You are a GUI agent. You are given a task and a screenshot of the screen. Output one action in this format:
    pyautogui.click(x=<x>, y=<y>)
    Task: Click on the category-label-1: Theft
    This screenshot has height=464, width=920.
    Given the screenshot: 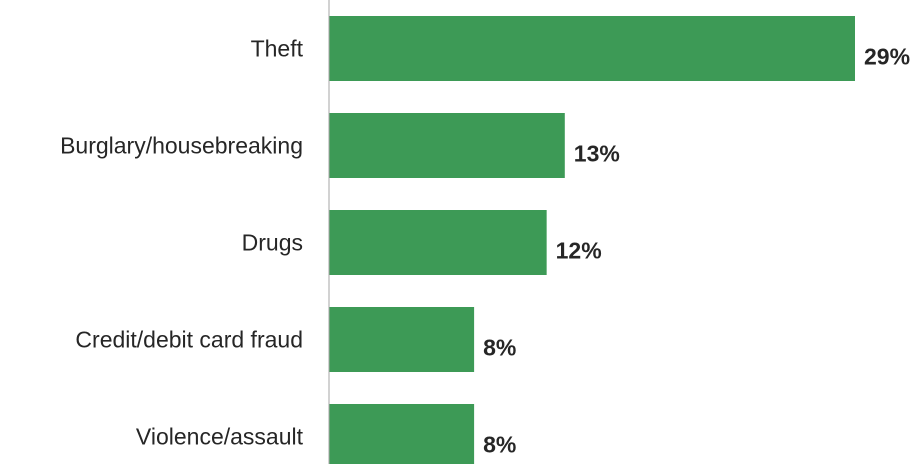 What is the action you would take?
    pyautogui.click(x=277, y=49)
    